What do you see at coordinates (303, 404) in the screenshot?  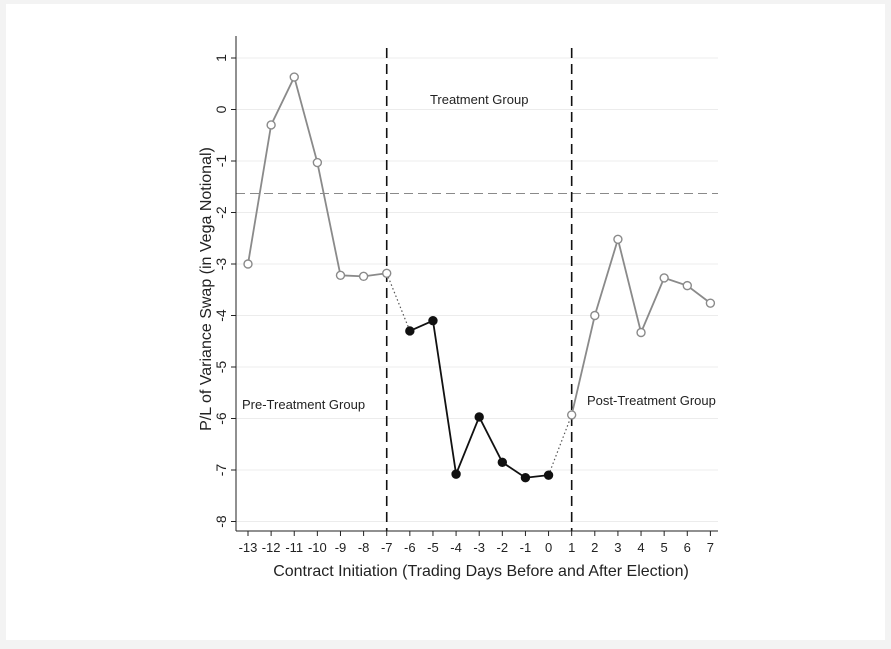 I see `annotation-pre-treatment-group: Pre-Treatment Group` at bounding box center [303, 404].